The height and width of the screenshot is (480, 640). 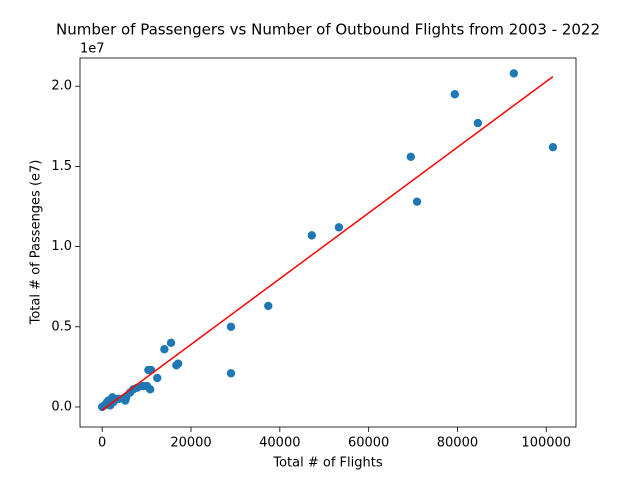 I want to click on x-tick-label: 60000, so click(x=368, y=443).